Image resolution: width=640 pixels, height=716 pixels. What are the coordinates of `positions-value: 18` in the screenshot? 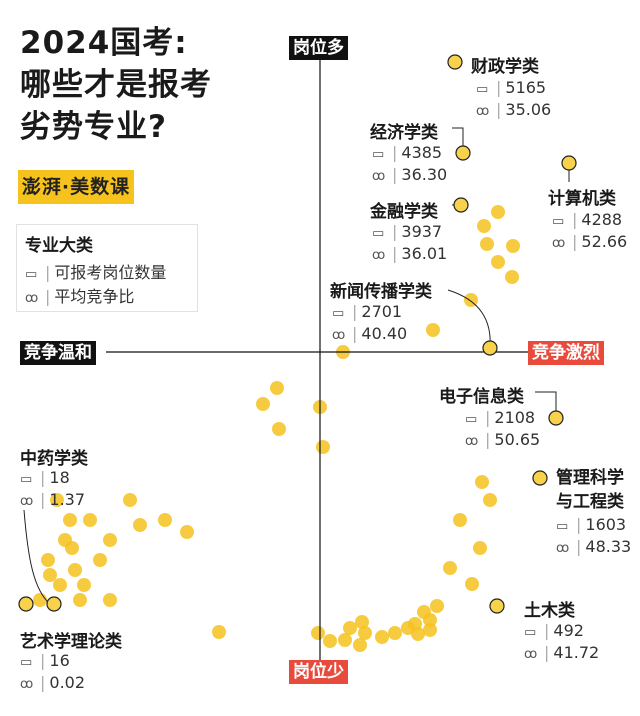 It's located at (59, 477).